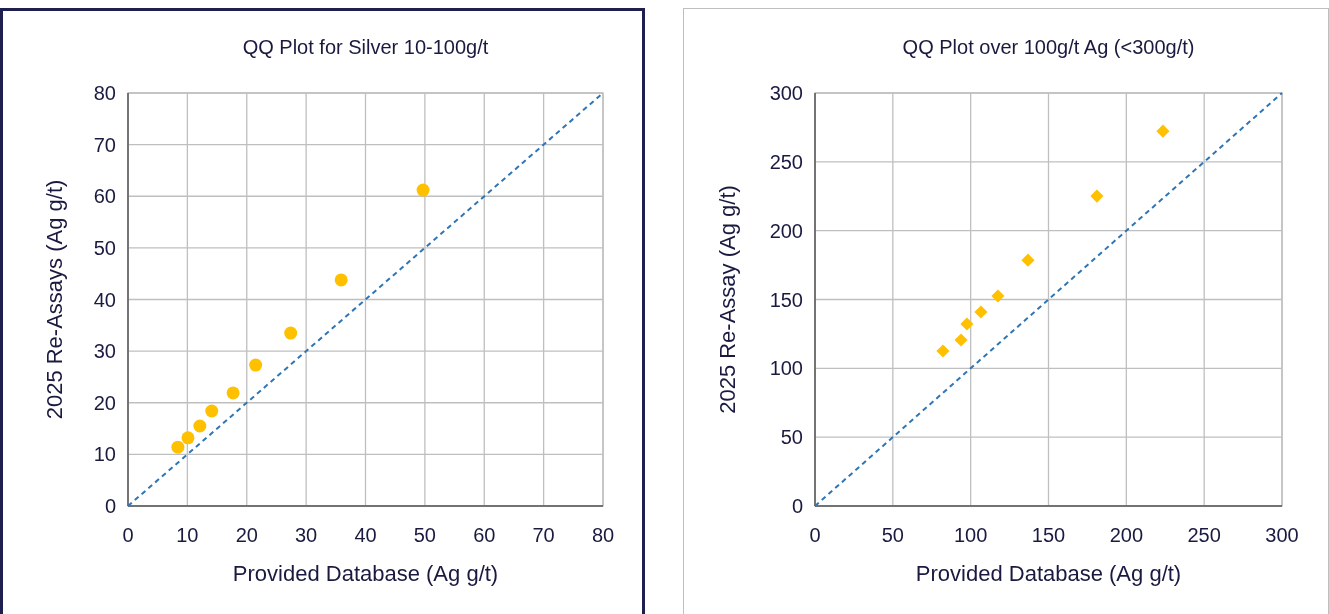 The height and width of the screenshot is (614, 1329). What do you see at coordinates (970, 535) in the screenshot?
I see `x-tick-label: 100` at bounding box center [970, 535].